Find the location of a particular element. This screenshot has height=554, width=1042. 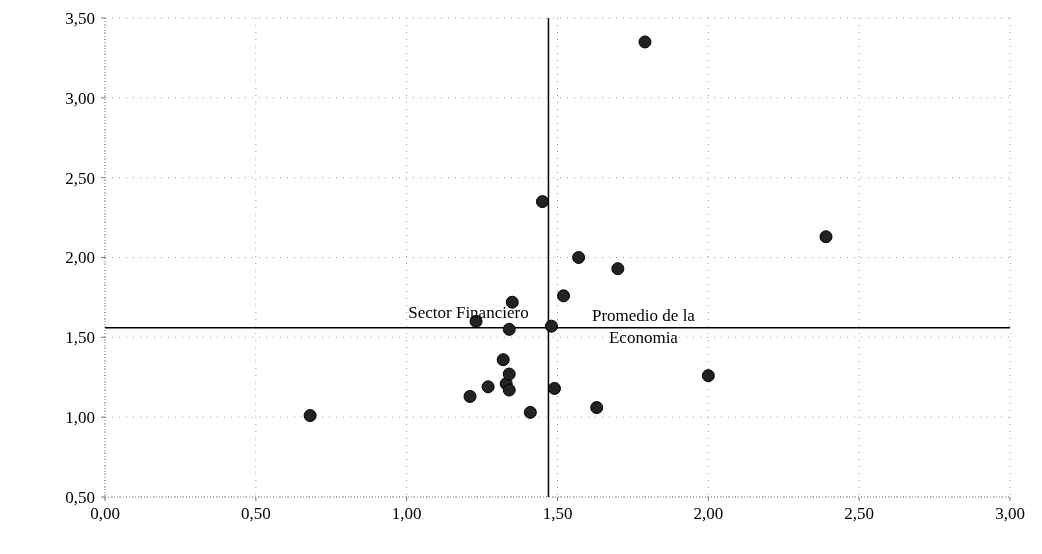

ref-line-label: Promedio de la Economia is located at coordinates (643, 326).